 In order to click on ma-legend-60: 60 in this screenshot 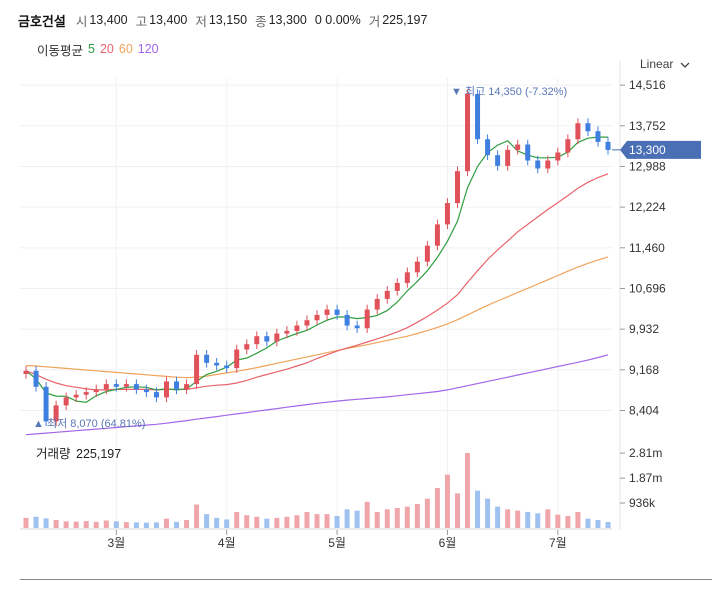, I will do `click(125, 49)`.